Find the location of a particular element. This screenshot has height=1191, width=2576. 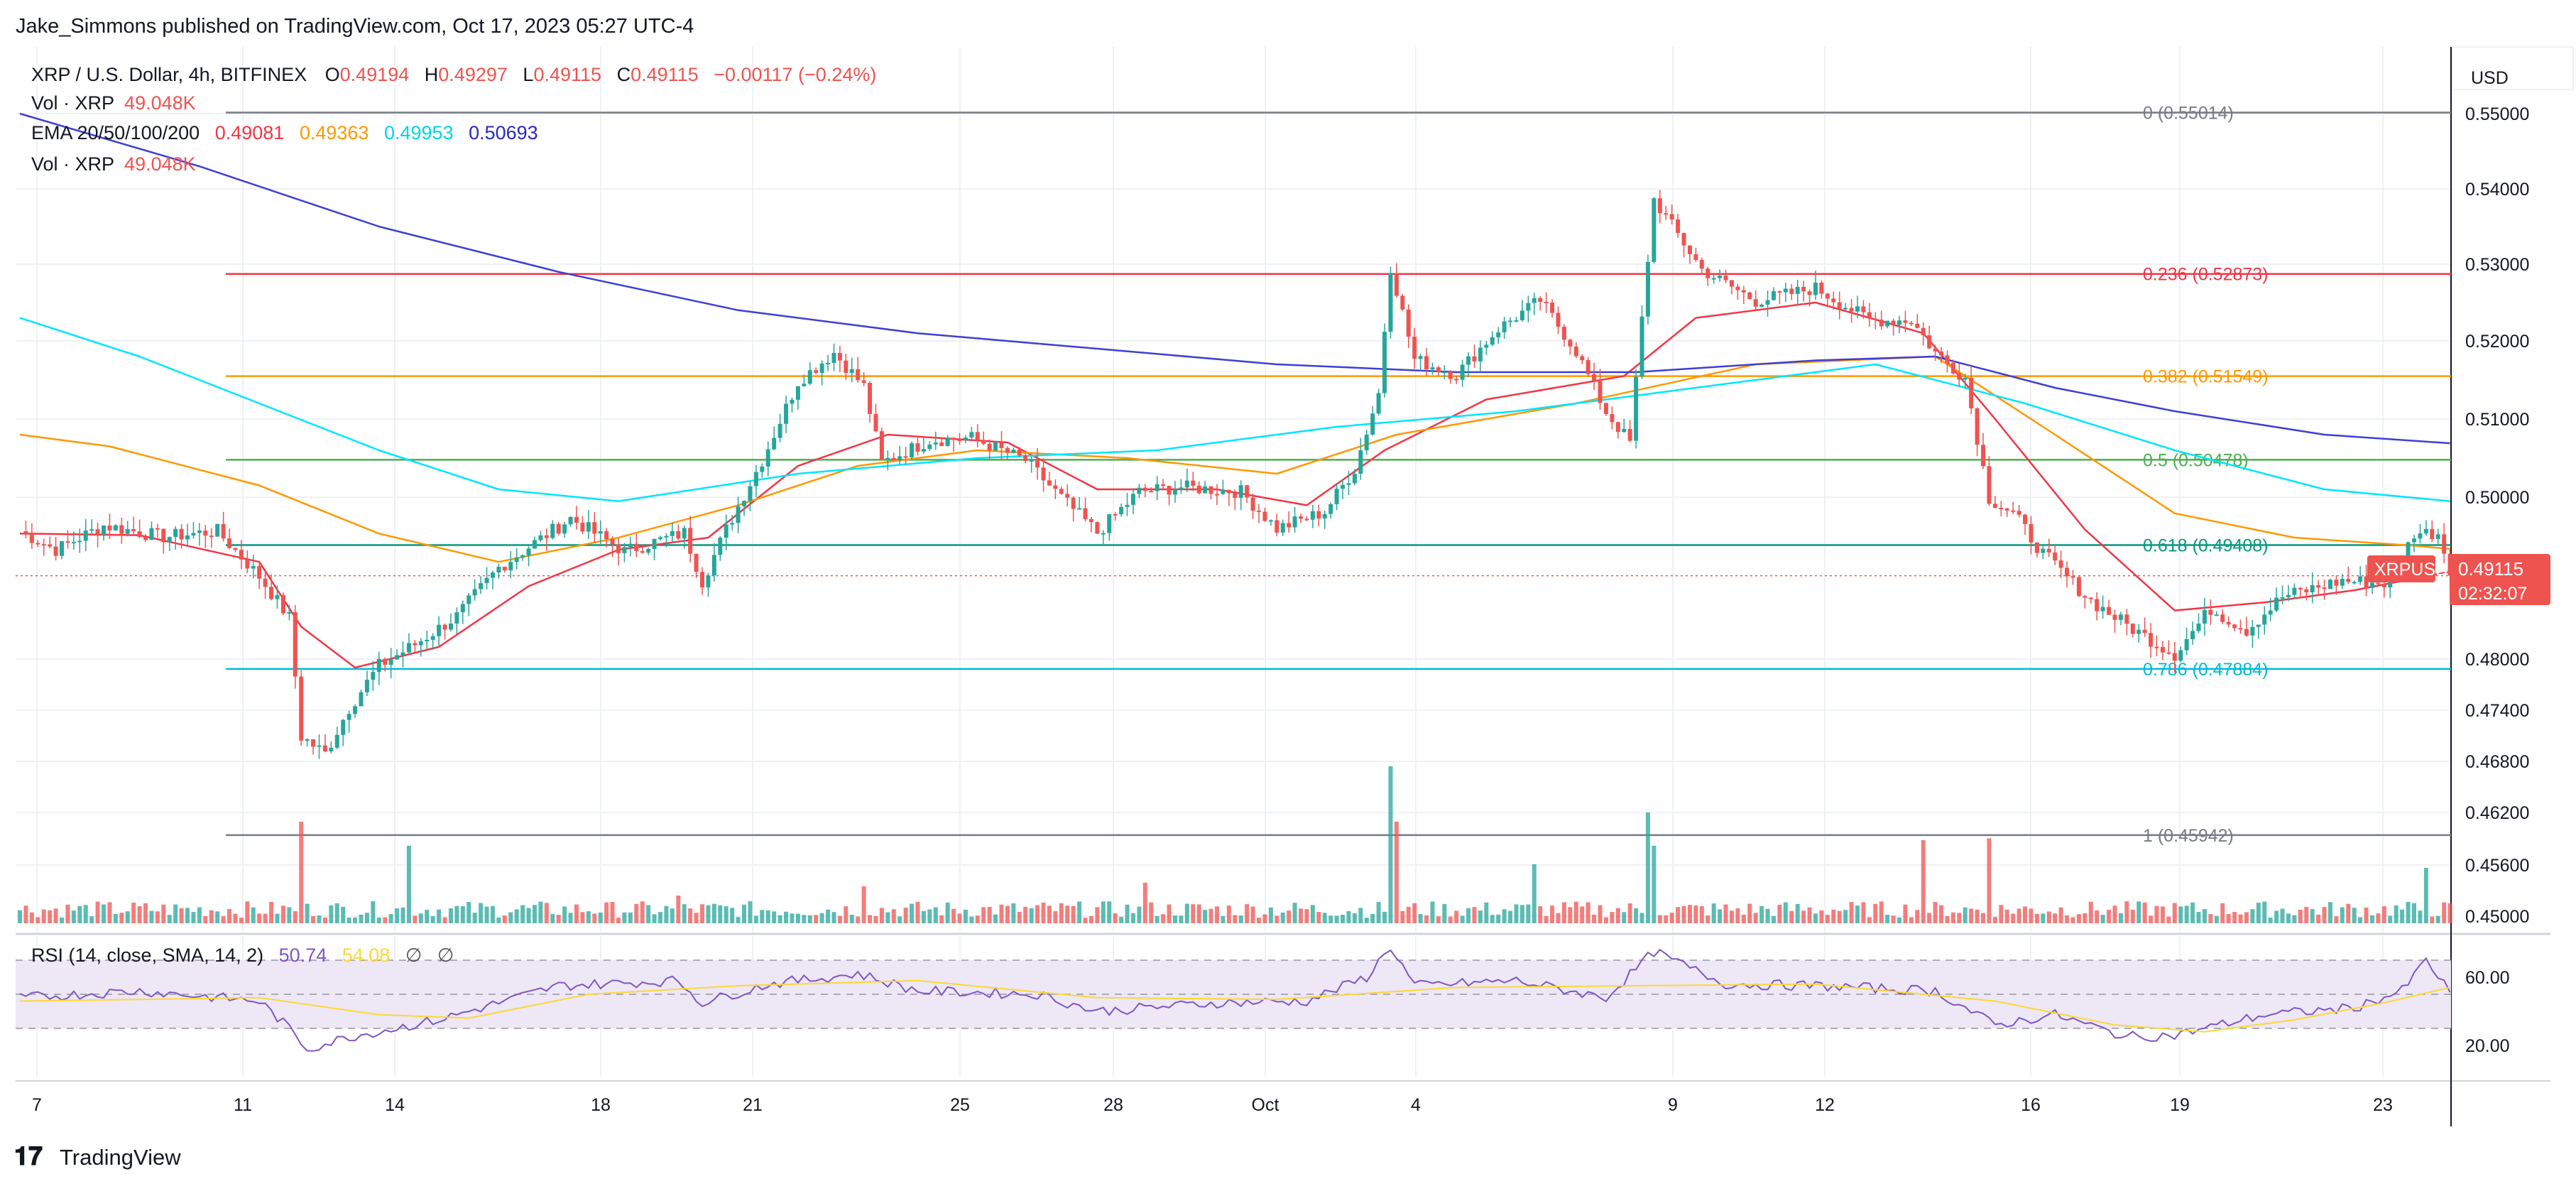

fib-label: 0 (0.55014) is located at coordinates (2188, 114).